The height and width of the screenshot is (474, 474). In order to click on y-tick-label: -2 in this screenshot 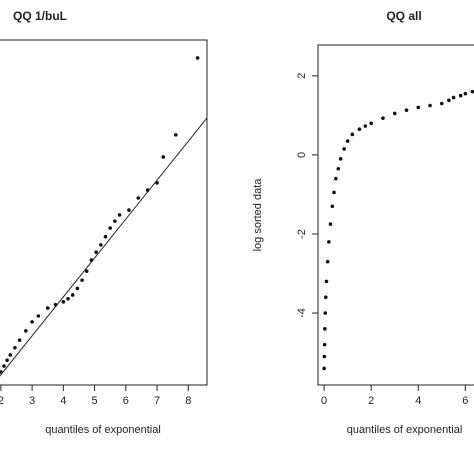, I will do `click(302, 234)`.